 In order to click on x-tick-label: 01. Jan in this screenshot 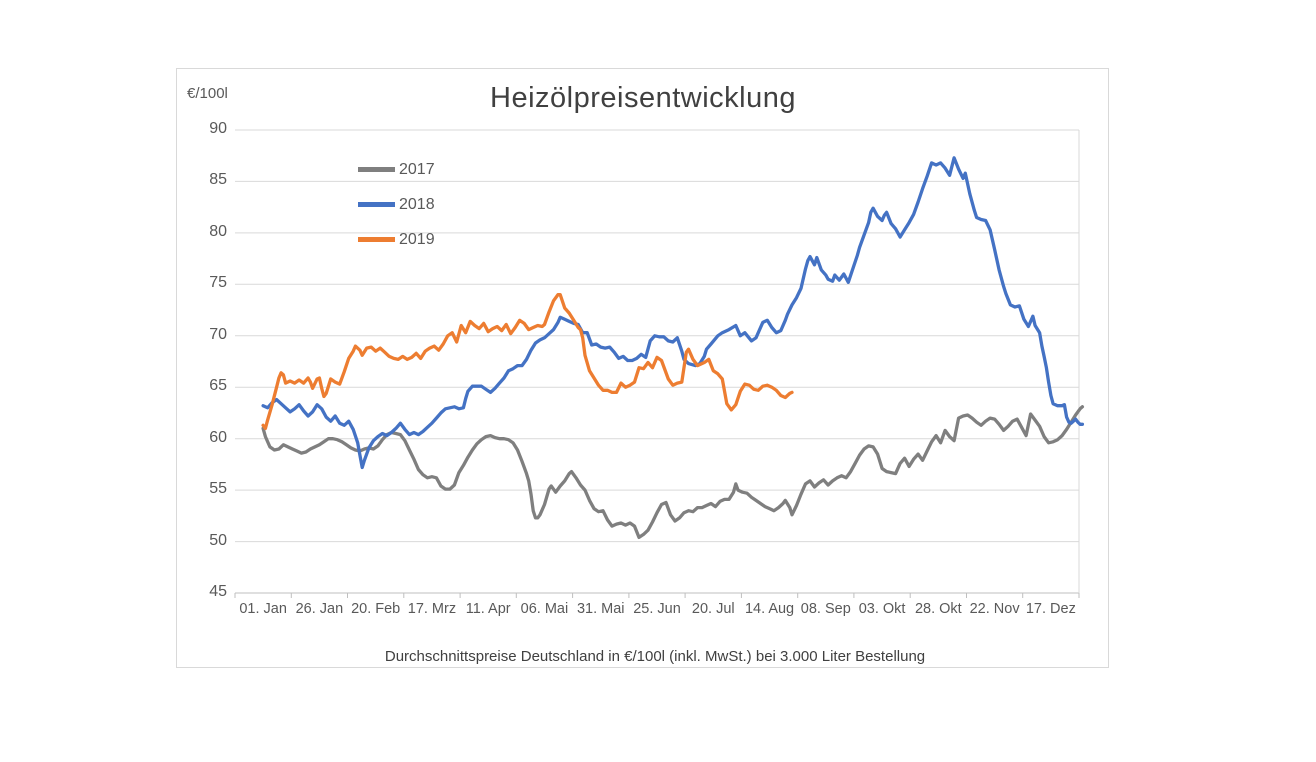, I will do `click(263, 609)`.